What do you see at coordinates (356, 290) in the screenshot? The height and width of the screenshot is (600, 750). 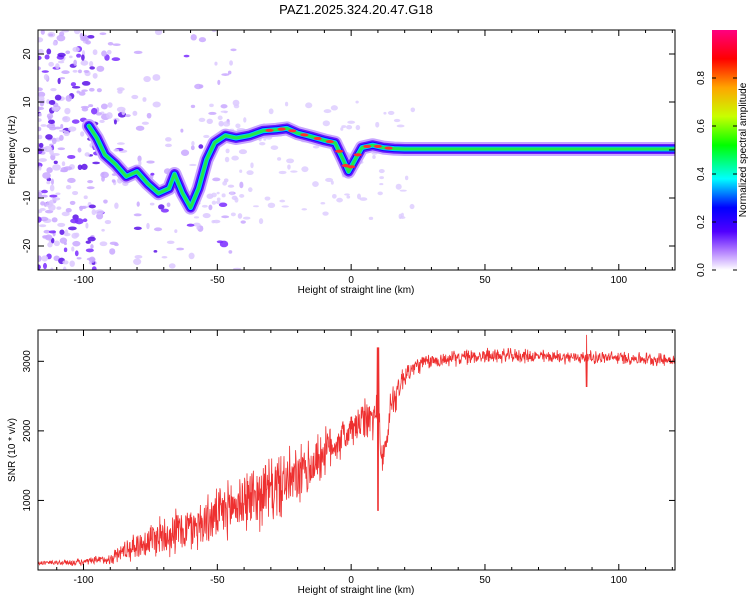 I see `spectrogram-x-label: Height of straight line (km)` at bounding box center [356, 290].